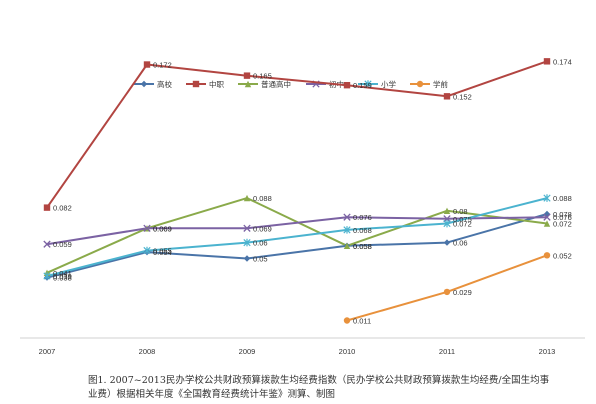  What do you see at coordinates (47, 244) in the screenshot?
I see `point-series-4-2007` at bounding box center [47, 244].